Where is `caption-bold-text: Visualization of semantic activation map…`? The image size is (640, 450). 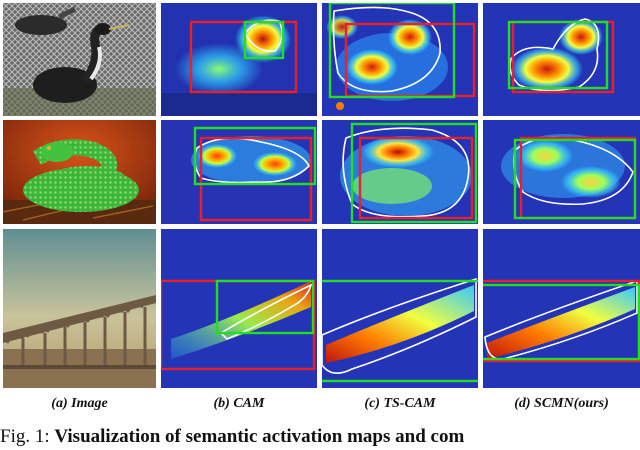
caption-bold-text: Visualization of semantic activation map… is located at coordinates (259, 436).